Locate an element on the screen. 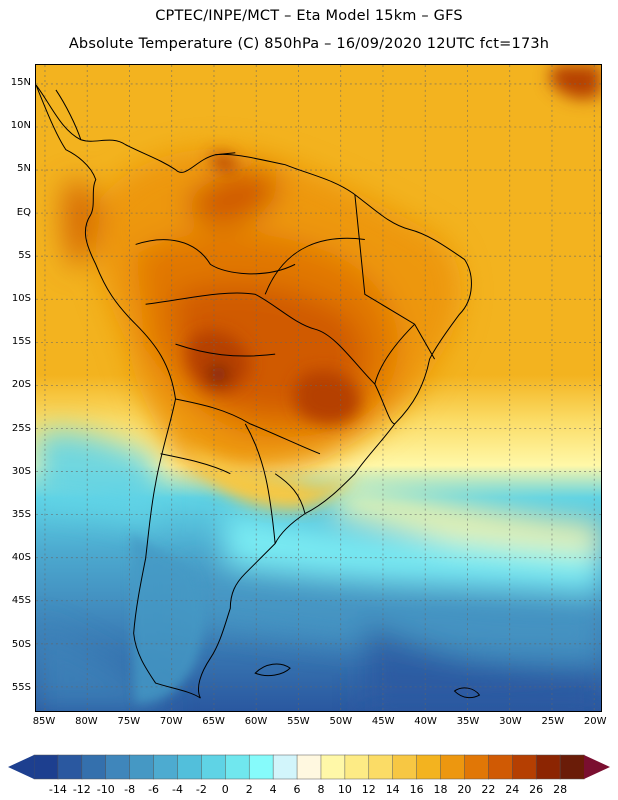 The width and height of the screenshot is (618, 800). colorbar-label: -4 is located at coordinates (177, 789).